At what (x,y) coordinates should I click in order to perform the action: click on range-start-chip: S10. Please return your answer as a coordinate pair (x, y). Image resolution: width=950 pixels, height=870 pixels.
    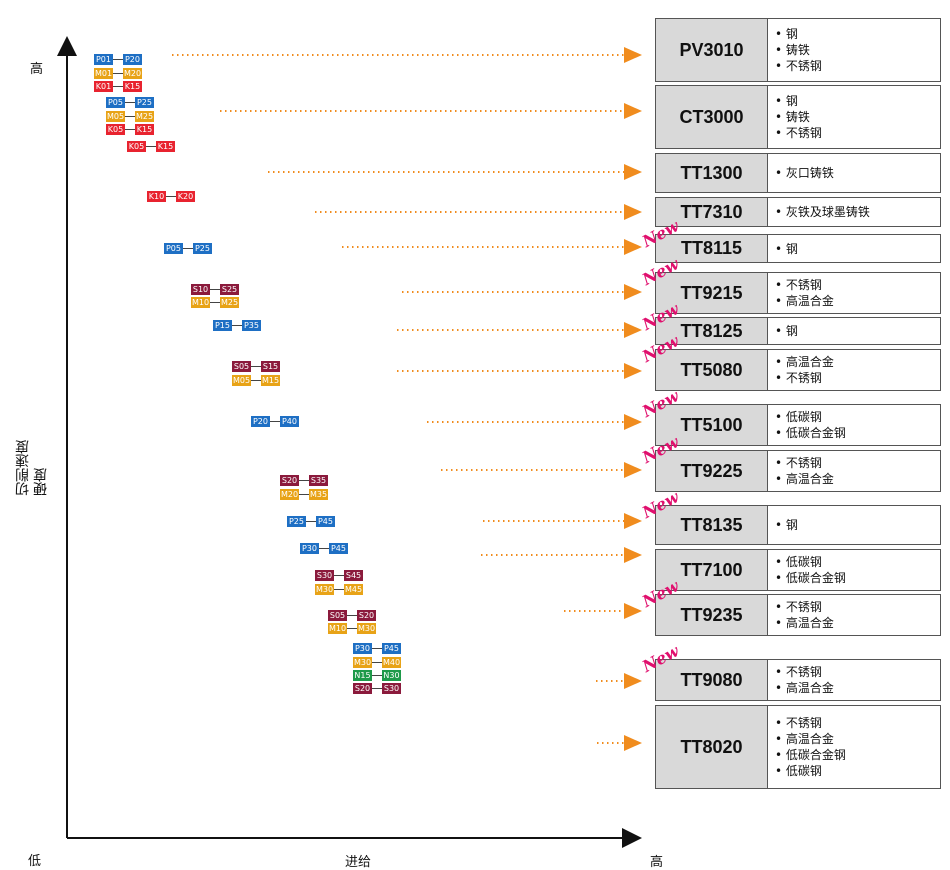
    Looking at the image, I should click on (200, 289).